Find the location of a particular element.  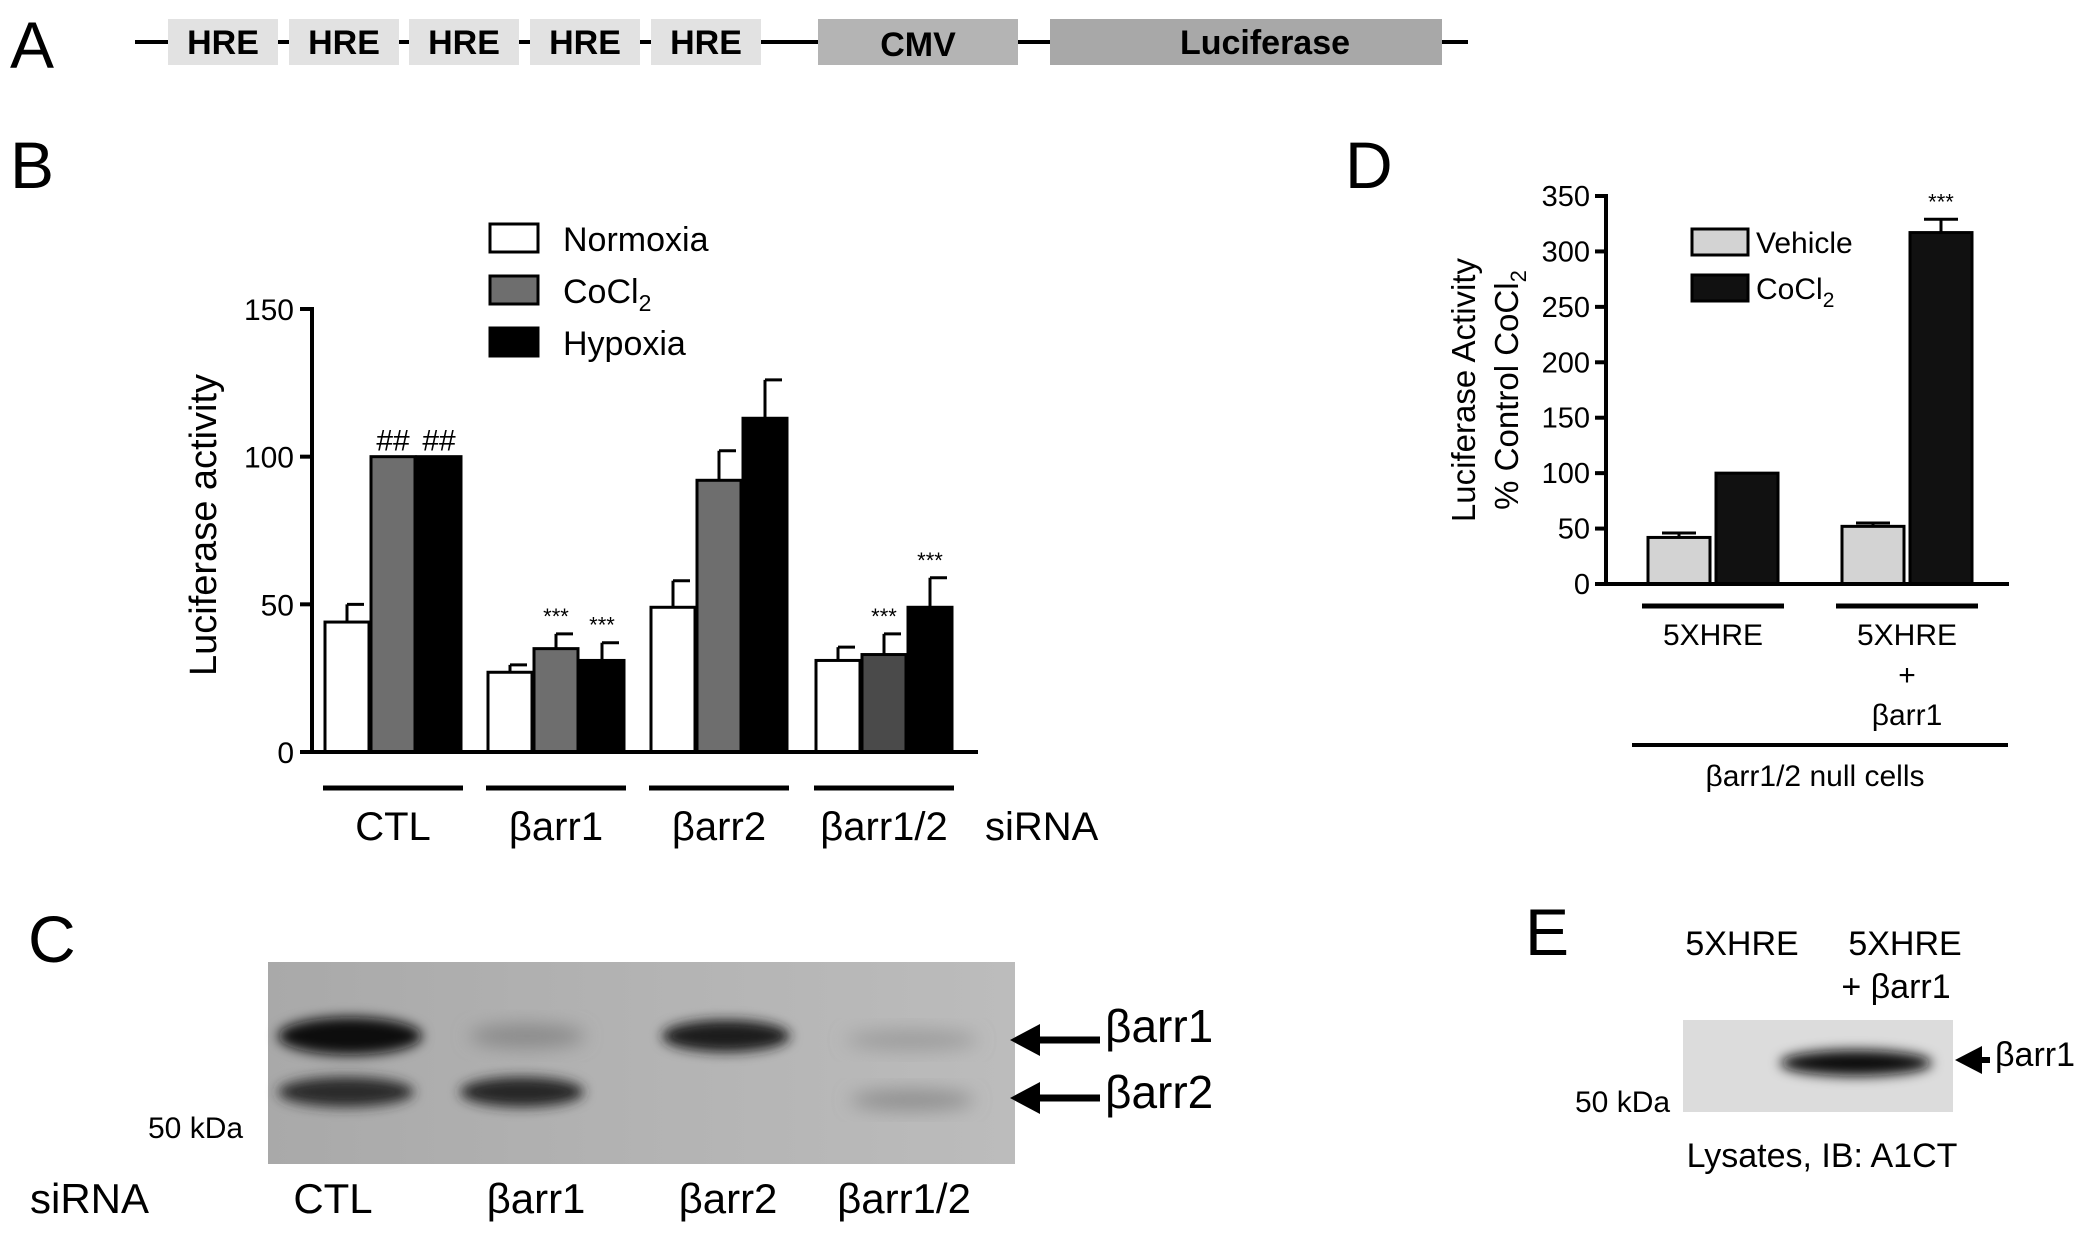

legend-label-normoxia: Normoxia is located at coordinates (636, 240).